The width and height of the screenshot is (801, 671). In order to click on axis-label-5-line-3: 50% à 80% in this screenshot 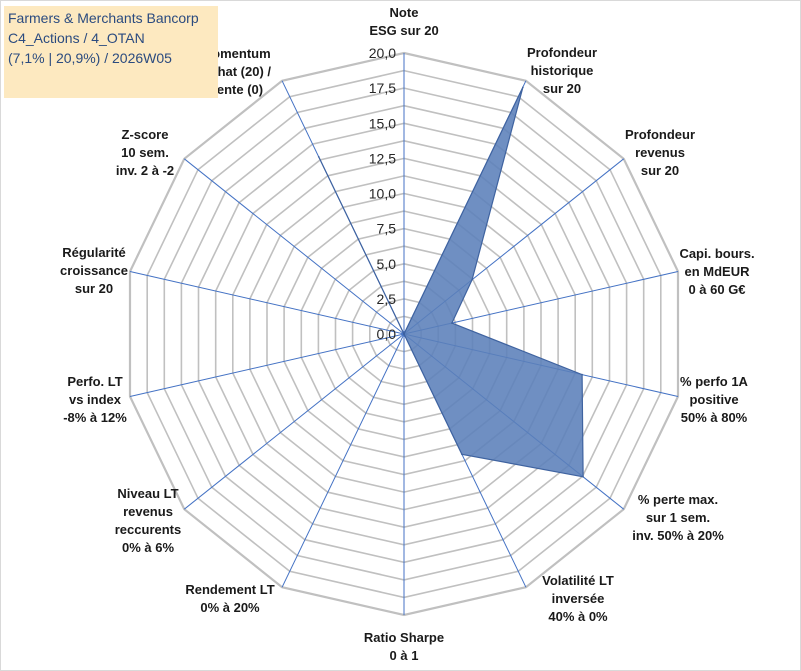, I will do `click(714, 417)`.